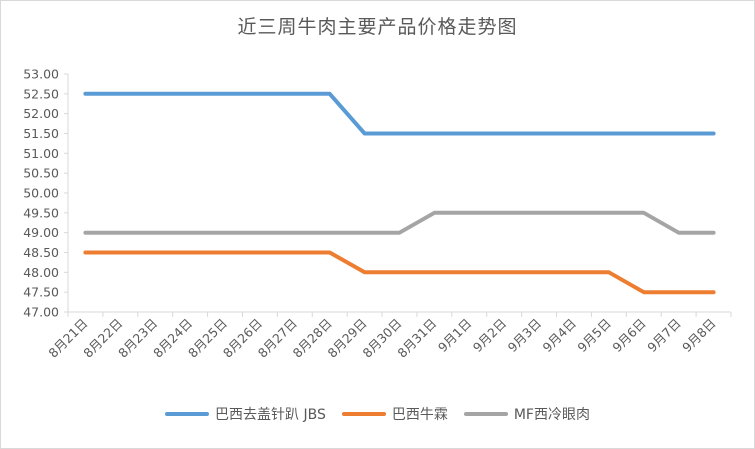 The height and width of the screenshot is (449, 755). Describe the element at coordinates (41, 93) in the screenshot. I see `y-tick-label: 52.50` at that location.